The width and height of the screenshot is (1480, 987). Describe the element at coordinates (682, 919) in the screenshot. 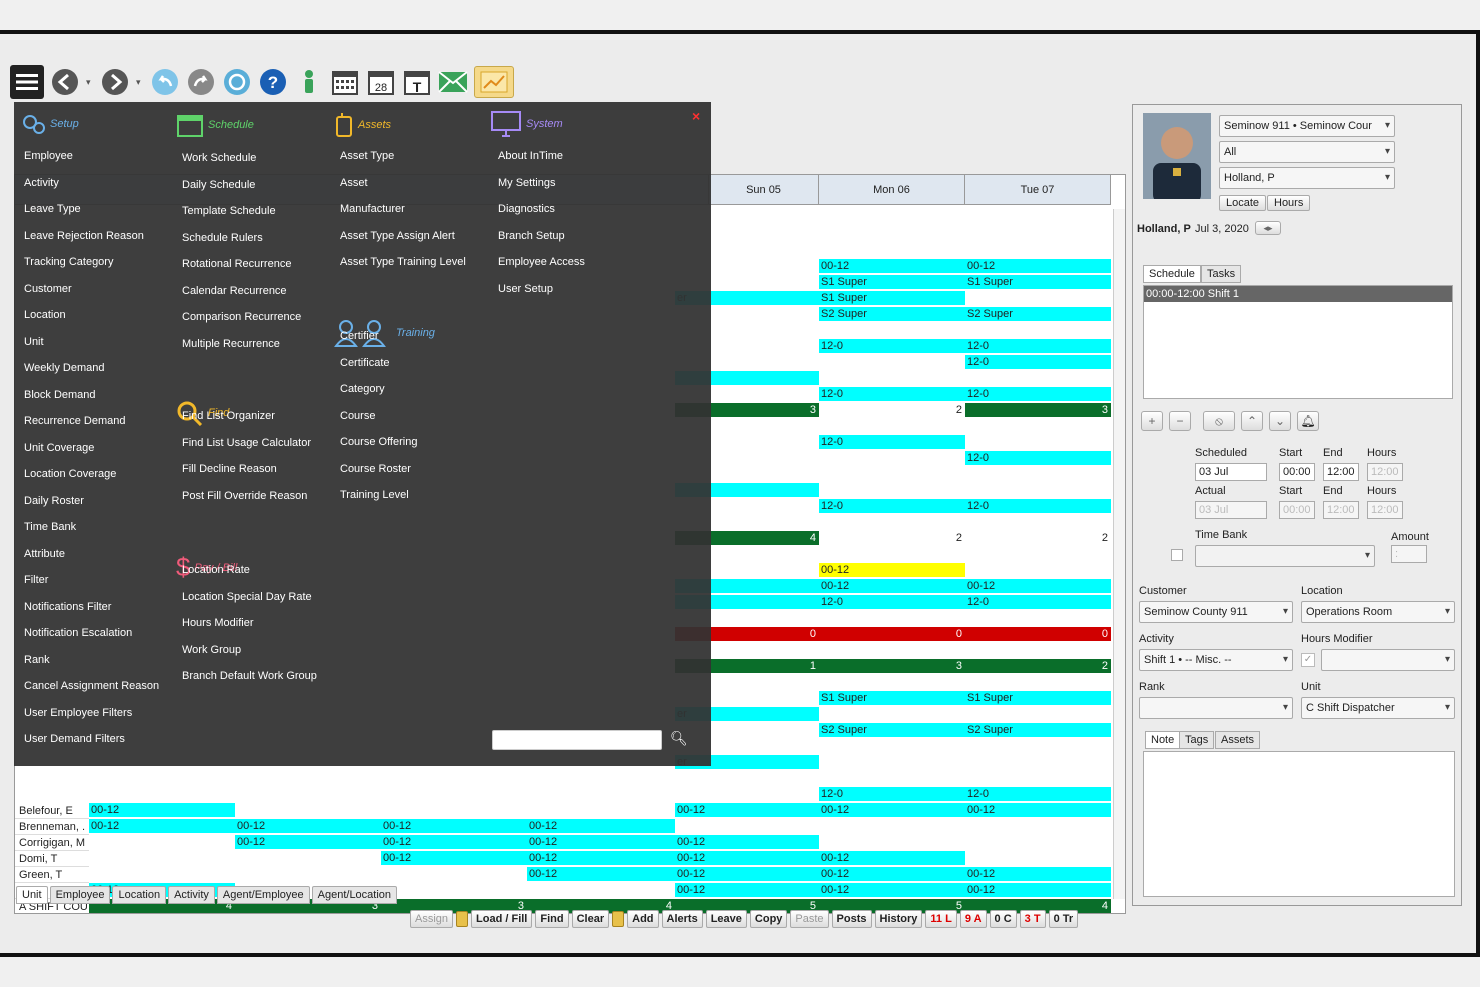

I see `alerts-button: Alerts` at that location.